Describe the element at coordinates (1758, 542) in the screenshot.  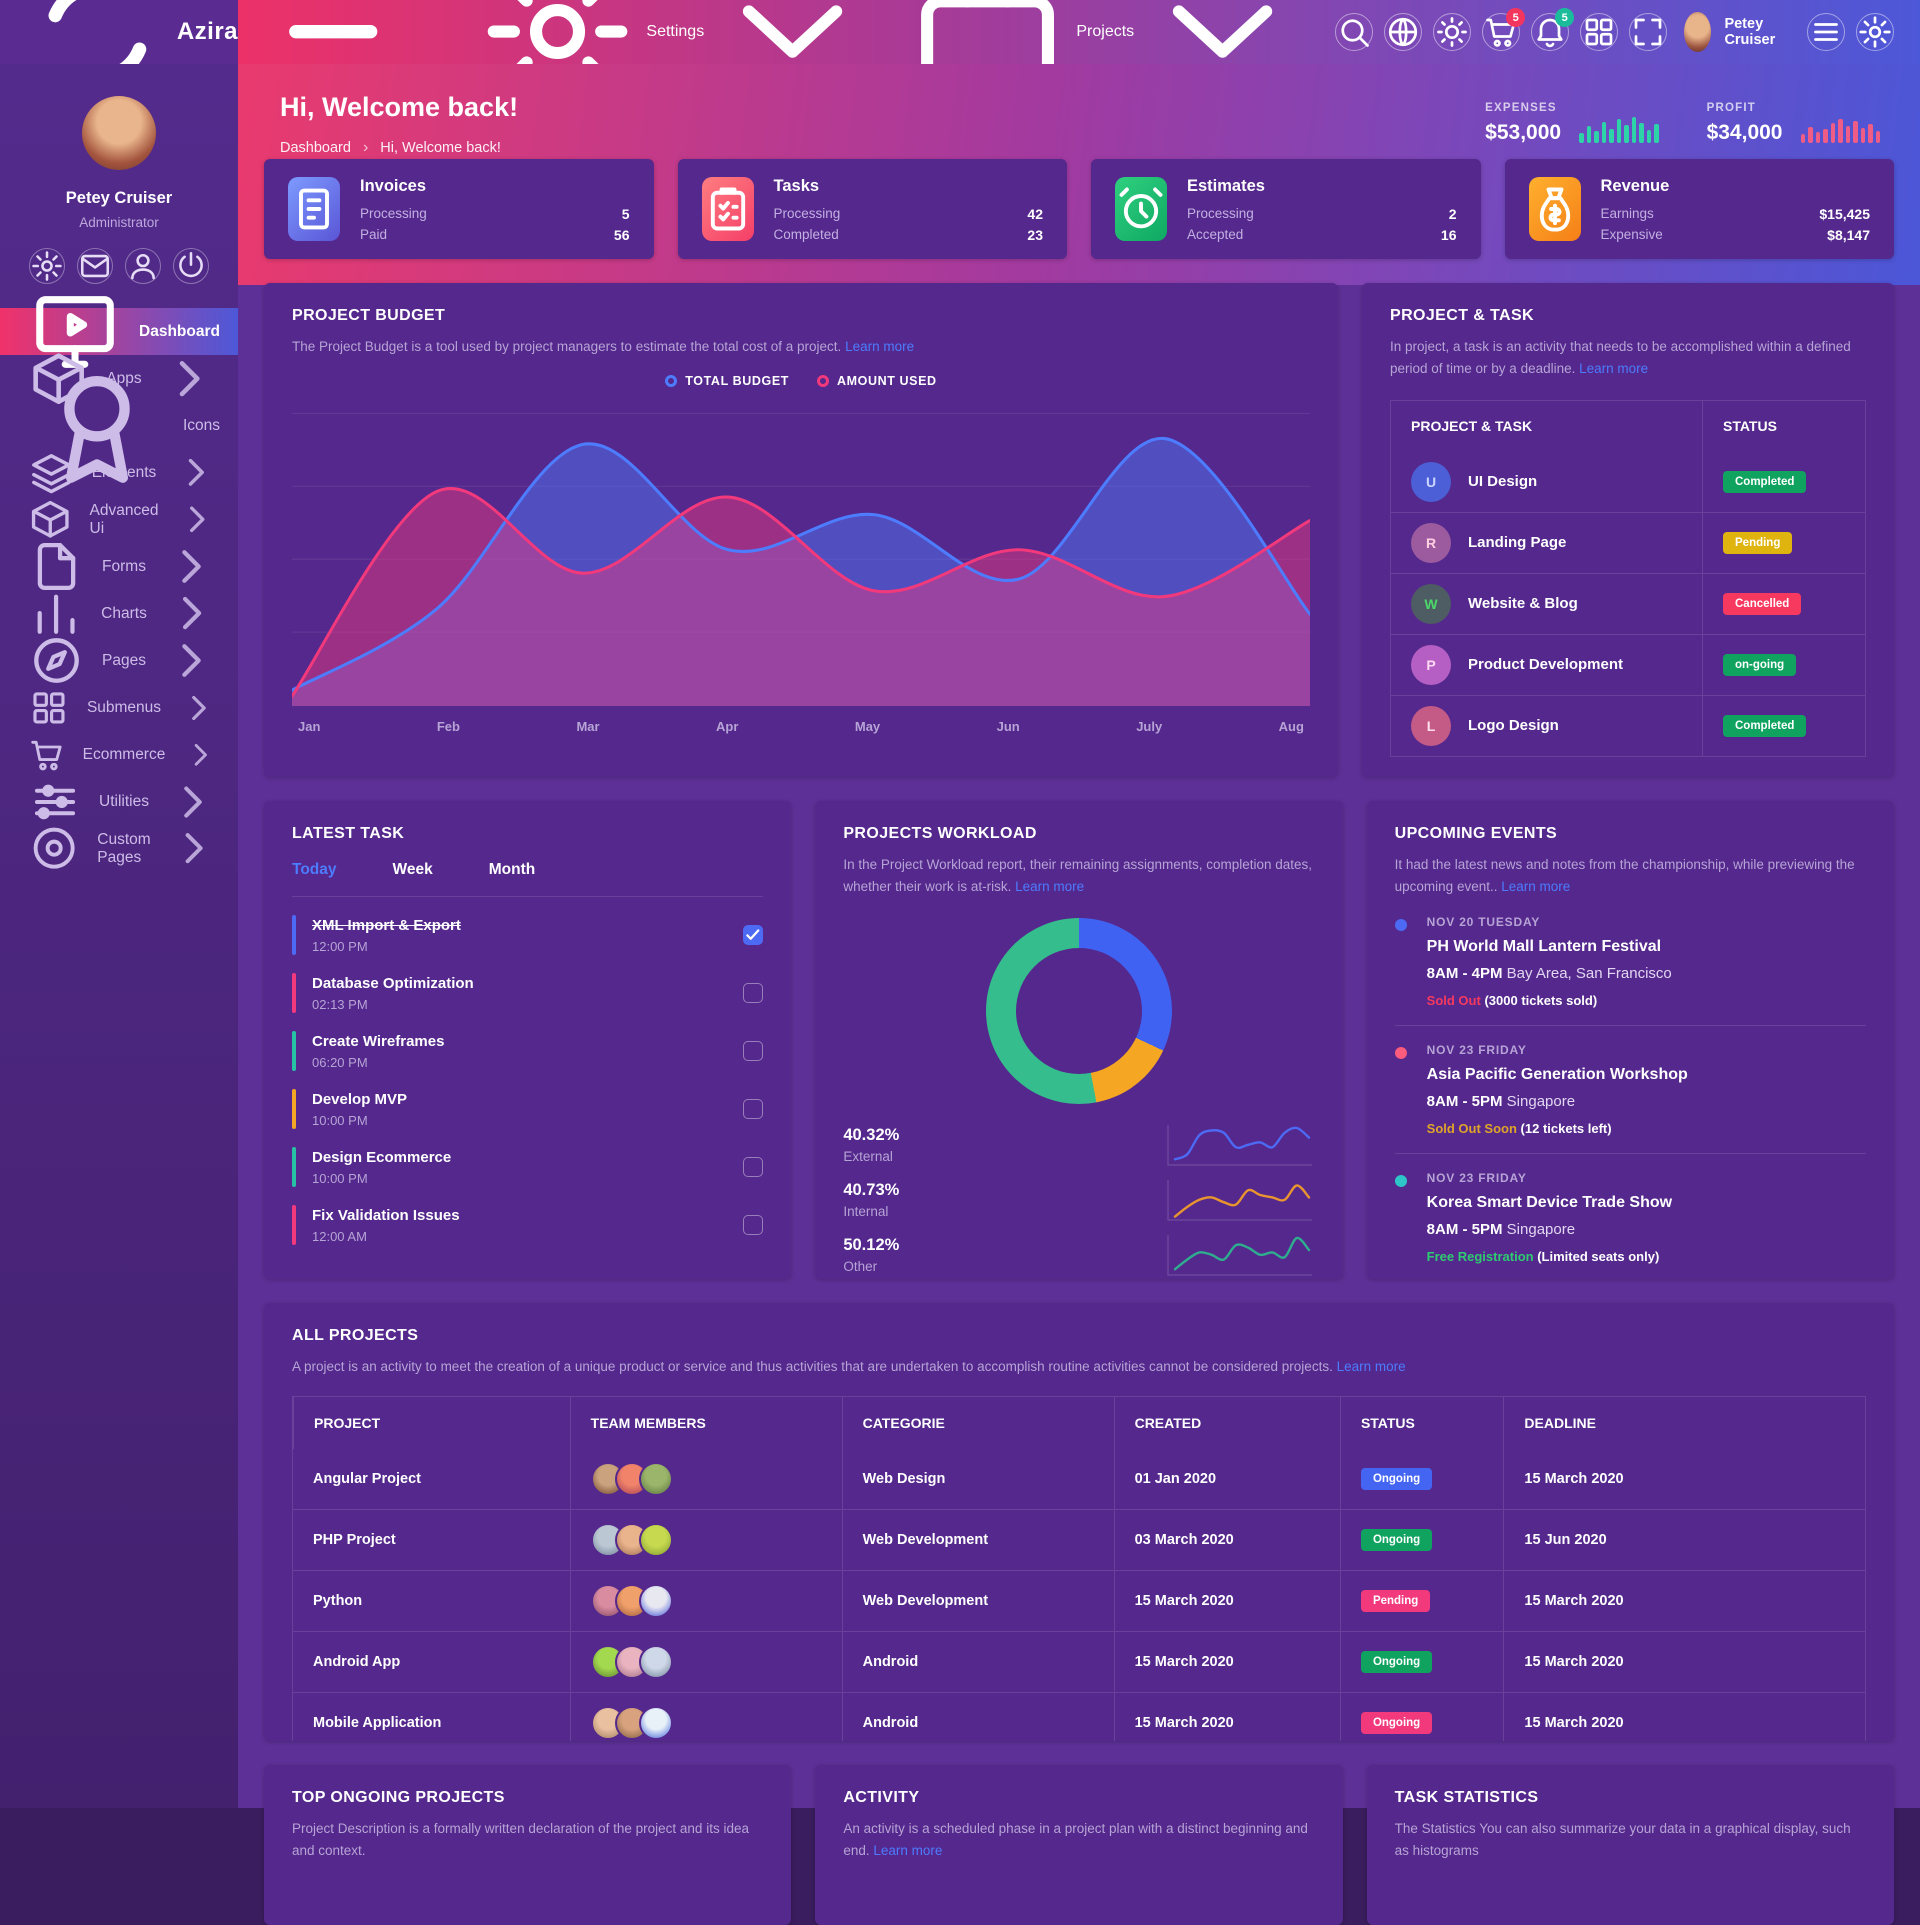
I see `status-badge: Pending` at that location.